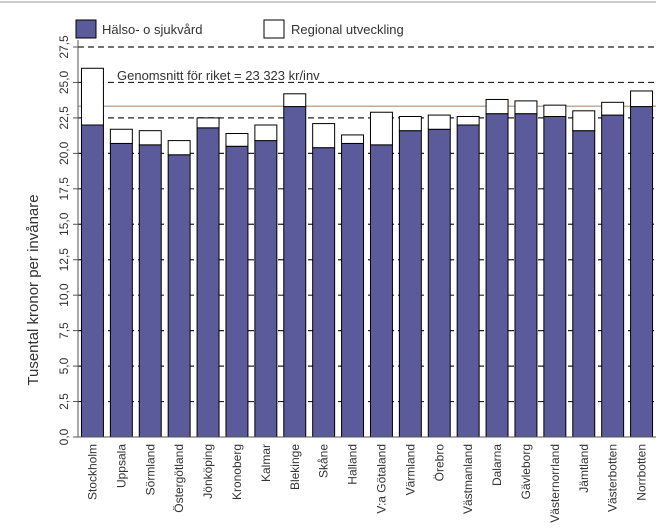 This screenshot has width=656, height=530. Describe the element at coordinates (353, 464) in the screenshot. I see `x-tick-label: Halland` at that location.